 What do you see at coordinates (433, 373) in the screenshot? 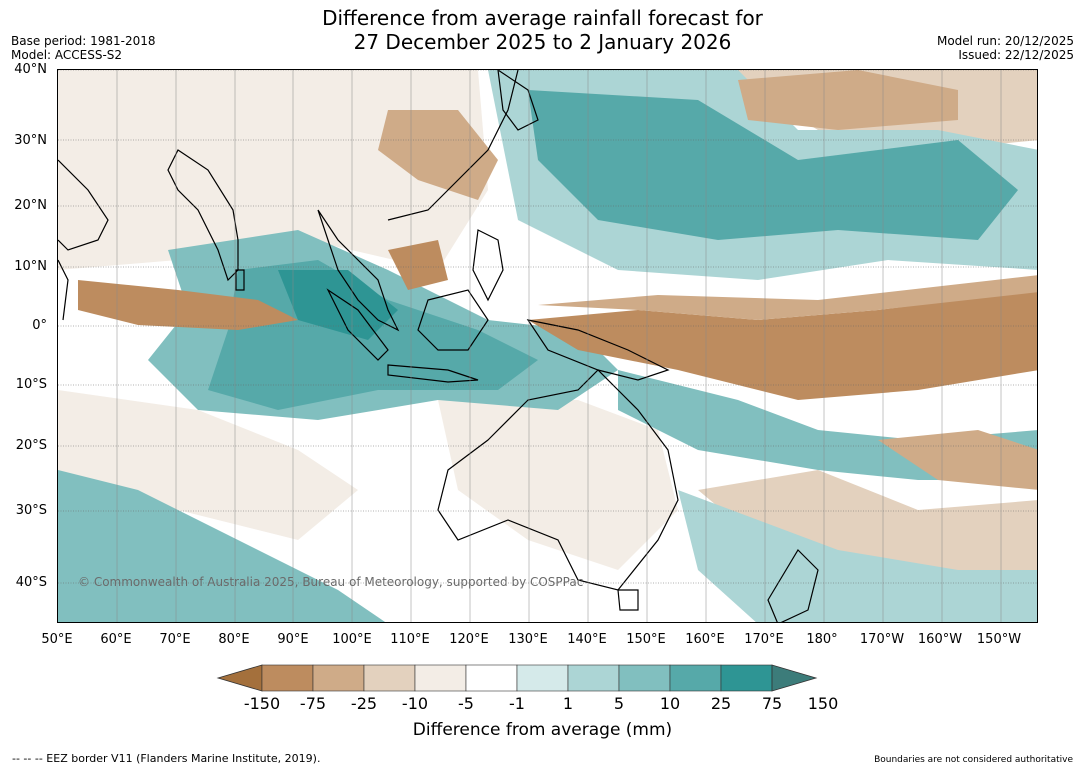
I see `java-coast` at bounding box center [433, 373].